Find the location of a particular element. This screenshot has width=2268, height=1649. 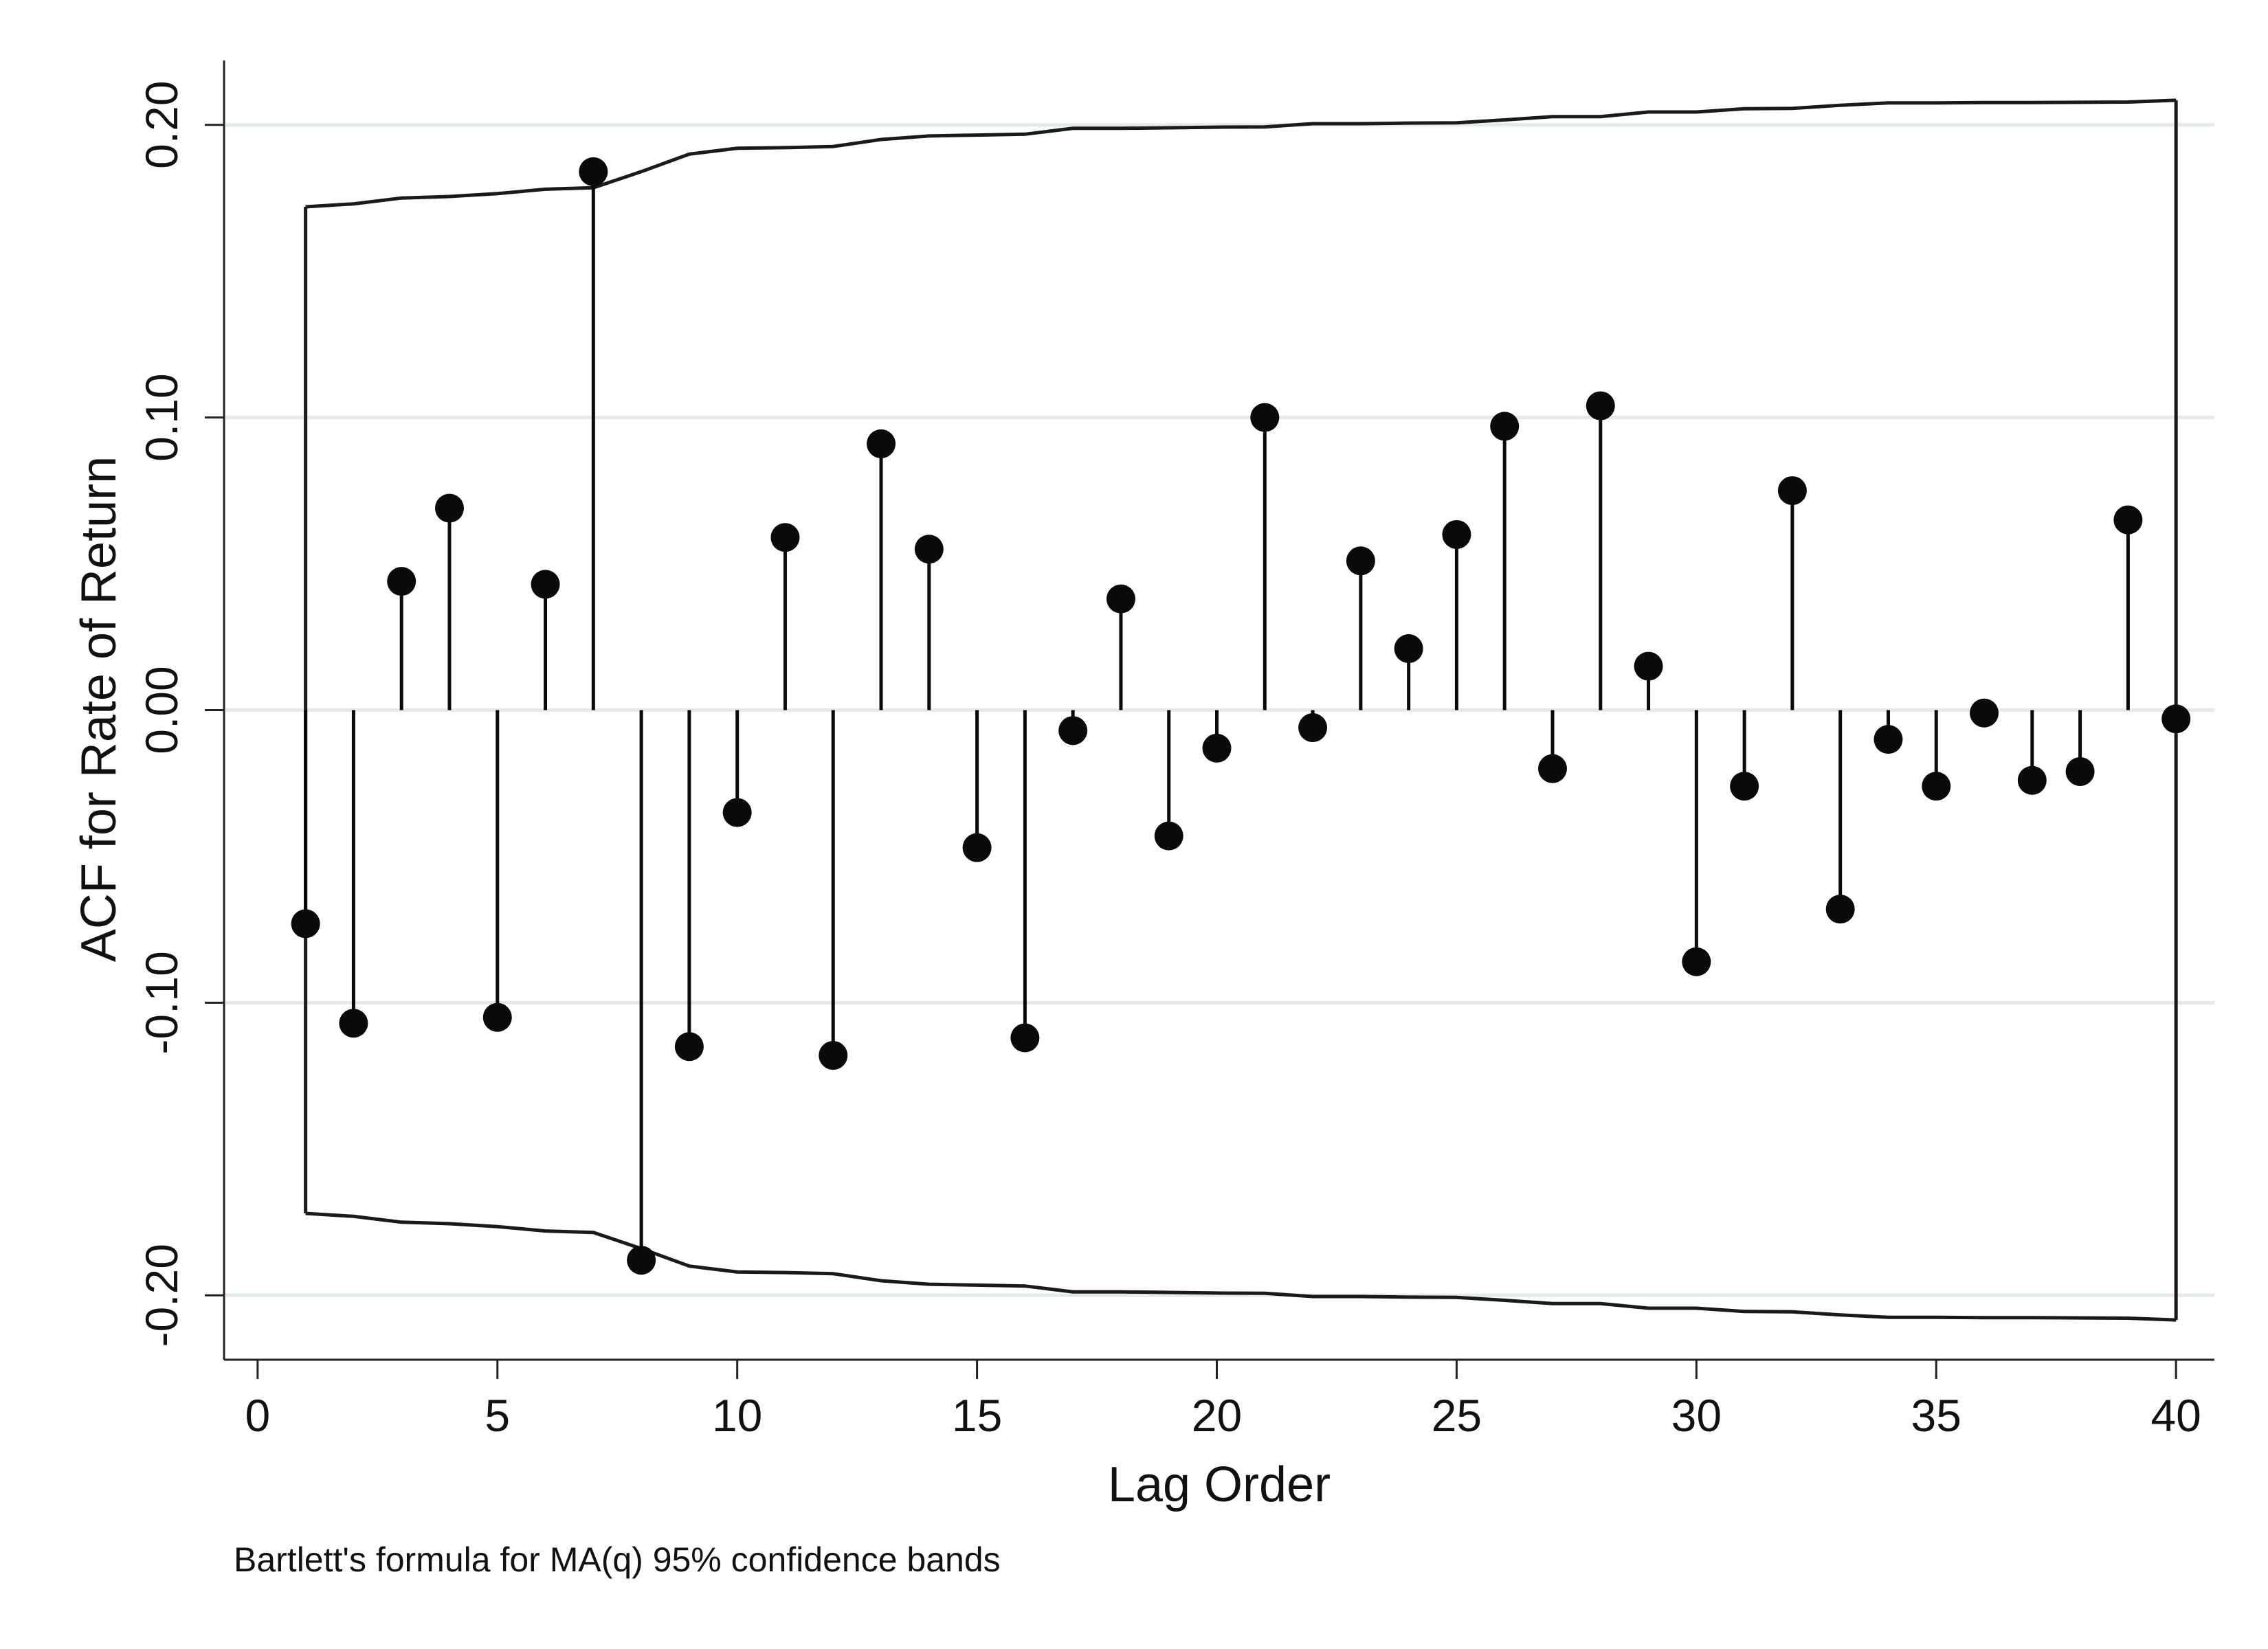

y-tick-label: 0.00 is located at coordinates (161, 710).